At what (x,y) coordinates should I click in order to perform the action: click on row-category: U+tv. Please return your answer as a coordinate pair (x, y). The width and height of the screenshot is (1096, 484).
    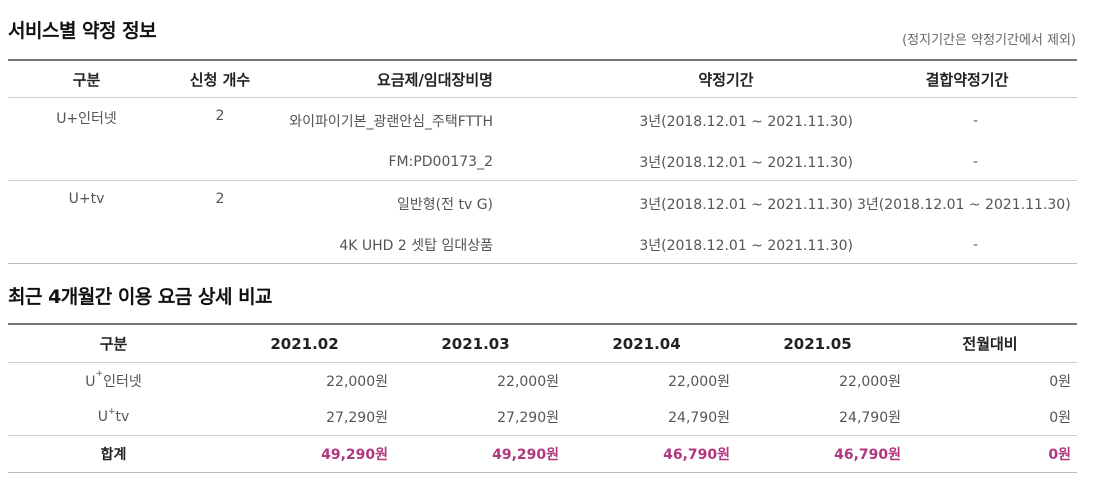
    Looking at the image, I should click on (86, 199).